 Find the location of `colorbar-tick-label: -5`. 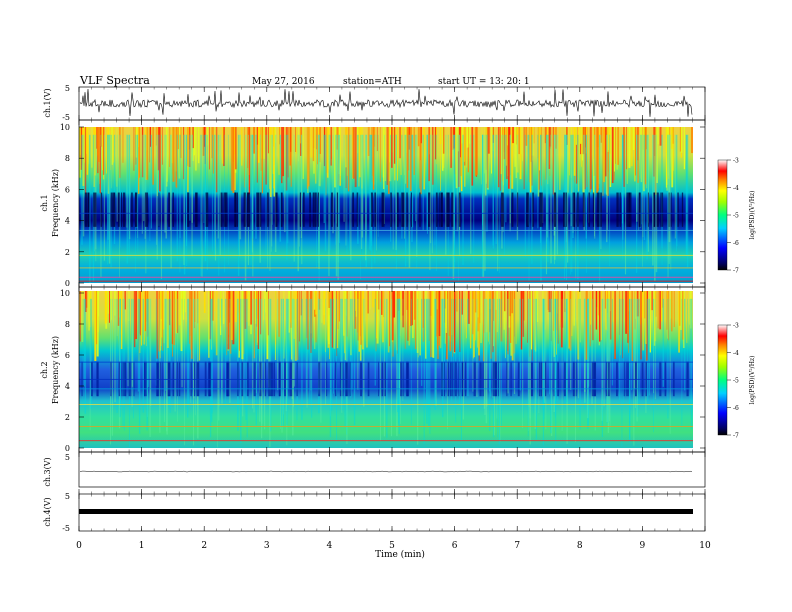

colorbar-tick-label: -5 is located at coordinates (736, 216).